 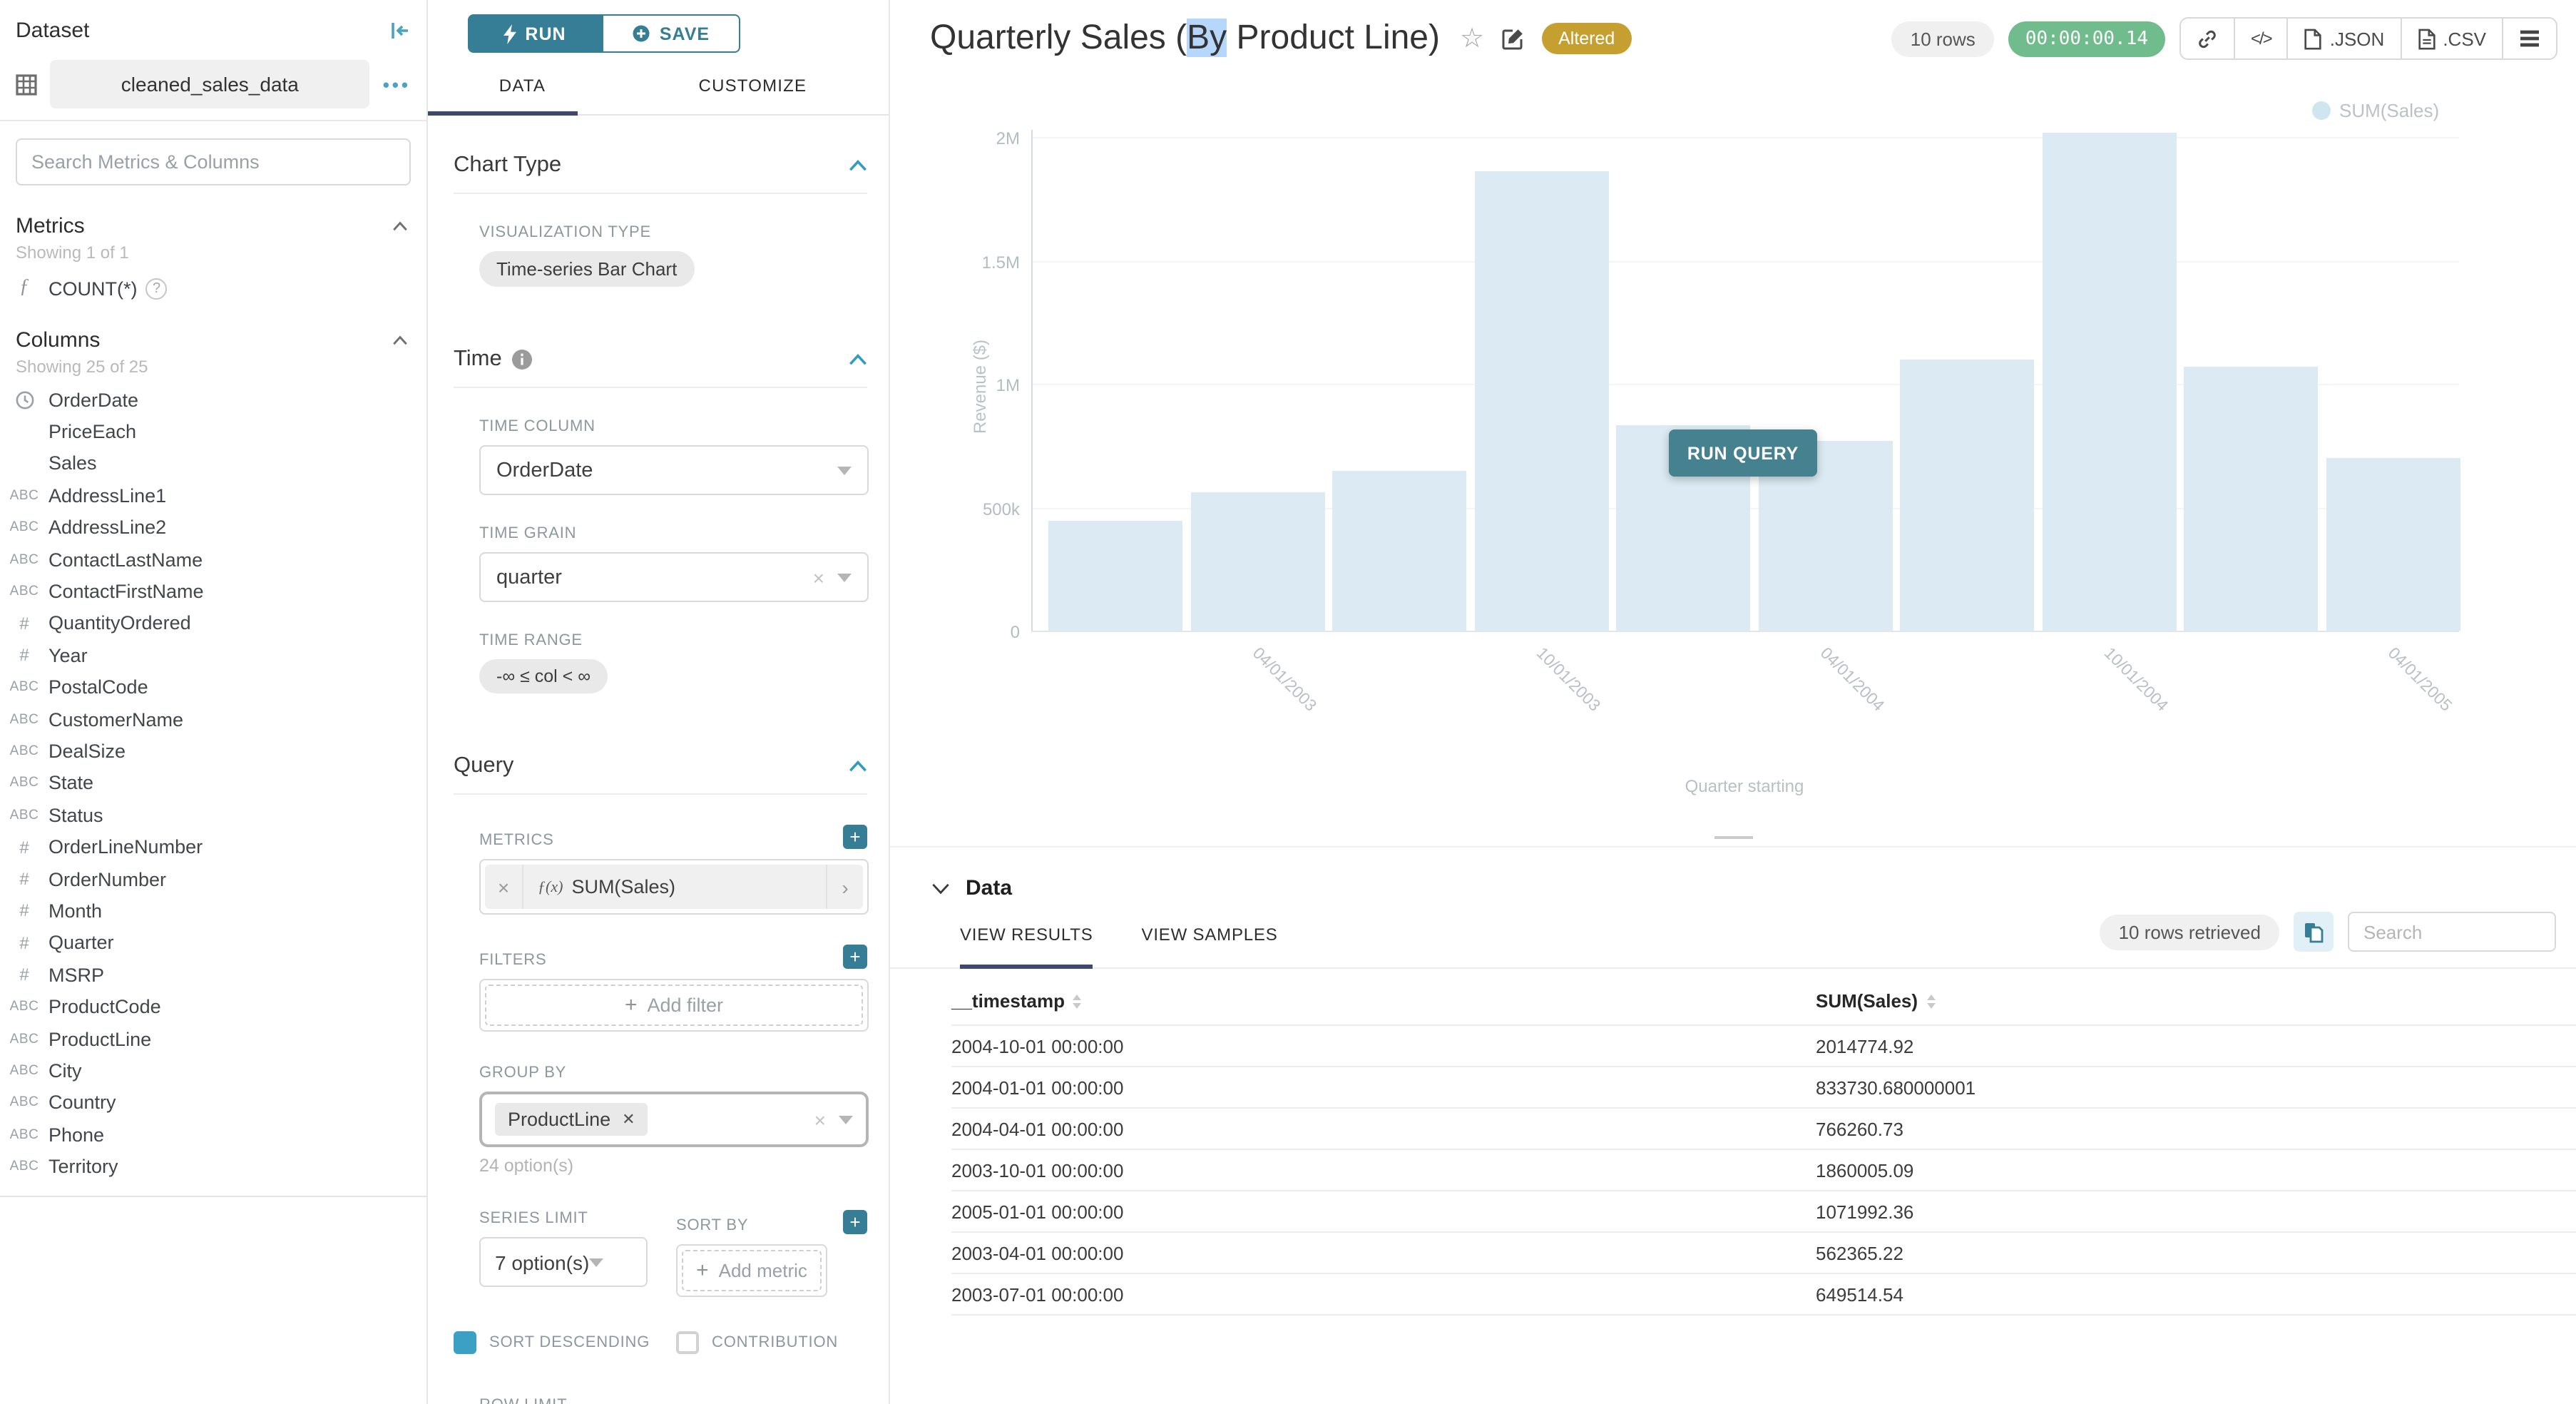 I want to click on column-item: OrderDate, so click(x=213, y=400).